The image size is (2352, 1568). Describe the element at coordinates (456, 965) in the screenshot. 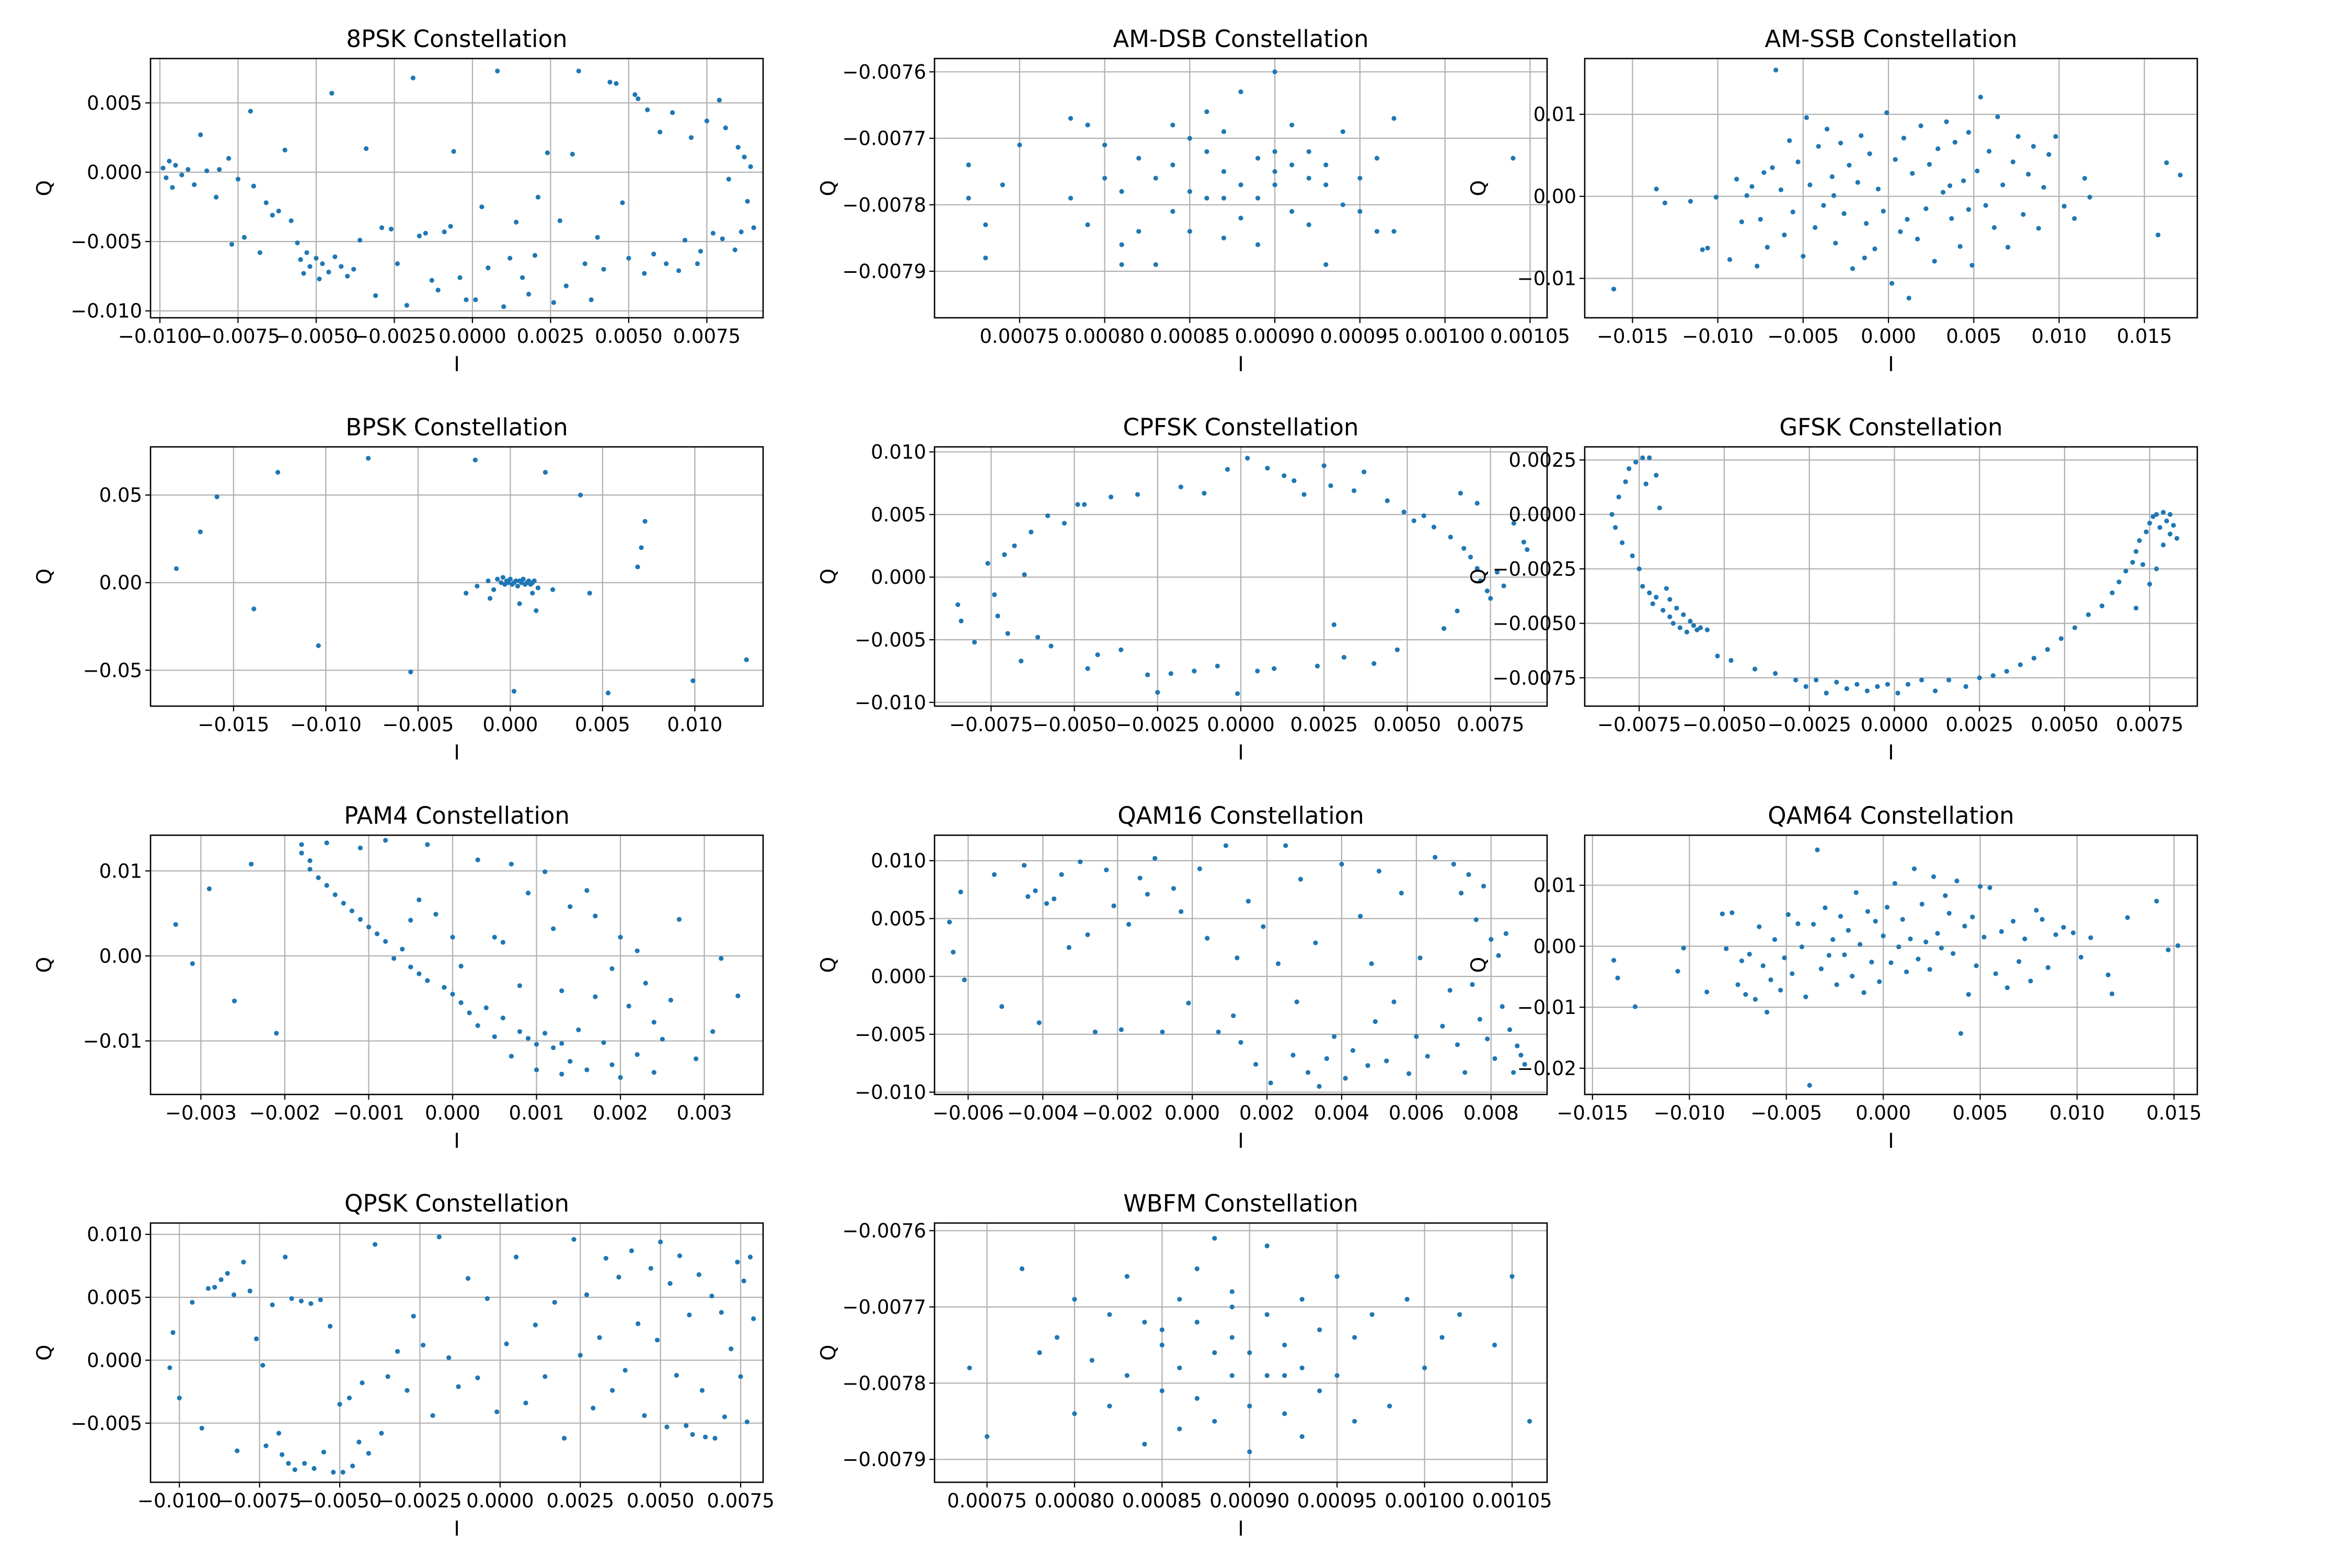

I see `axes-frame` at that location.